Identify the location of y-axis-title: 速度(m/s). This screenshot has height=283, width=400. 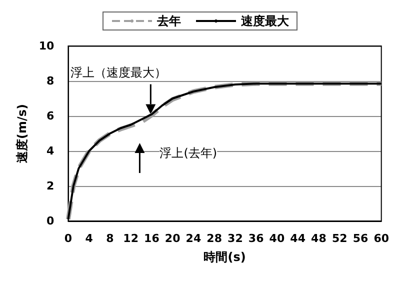
(22, 134).